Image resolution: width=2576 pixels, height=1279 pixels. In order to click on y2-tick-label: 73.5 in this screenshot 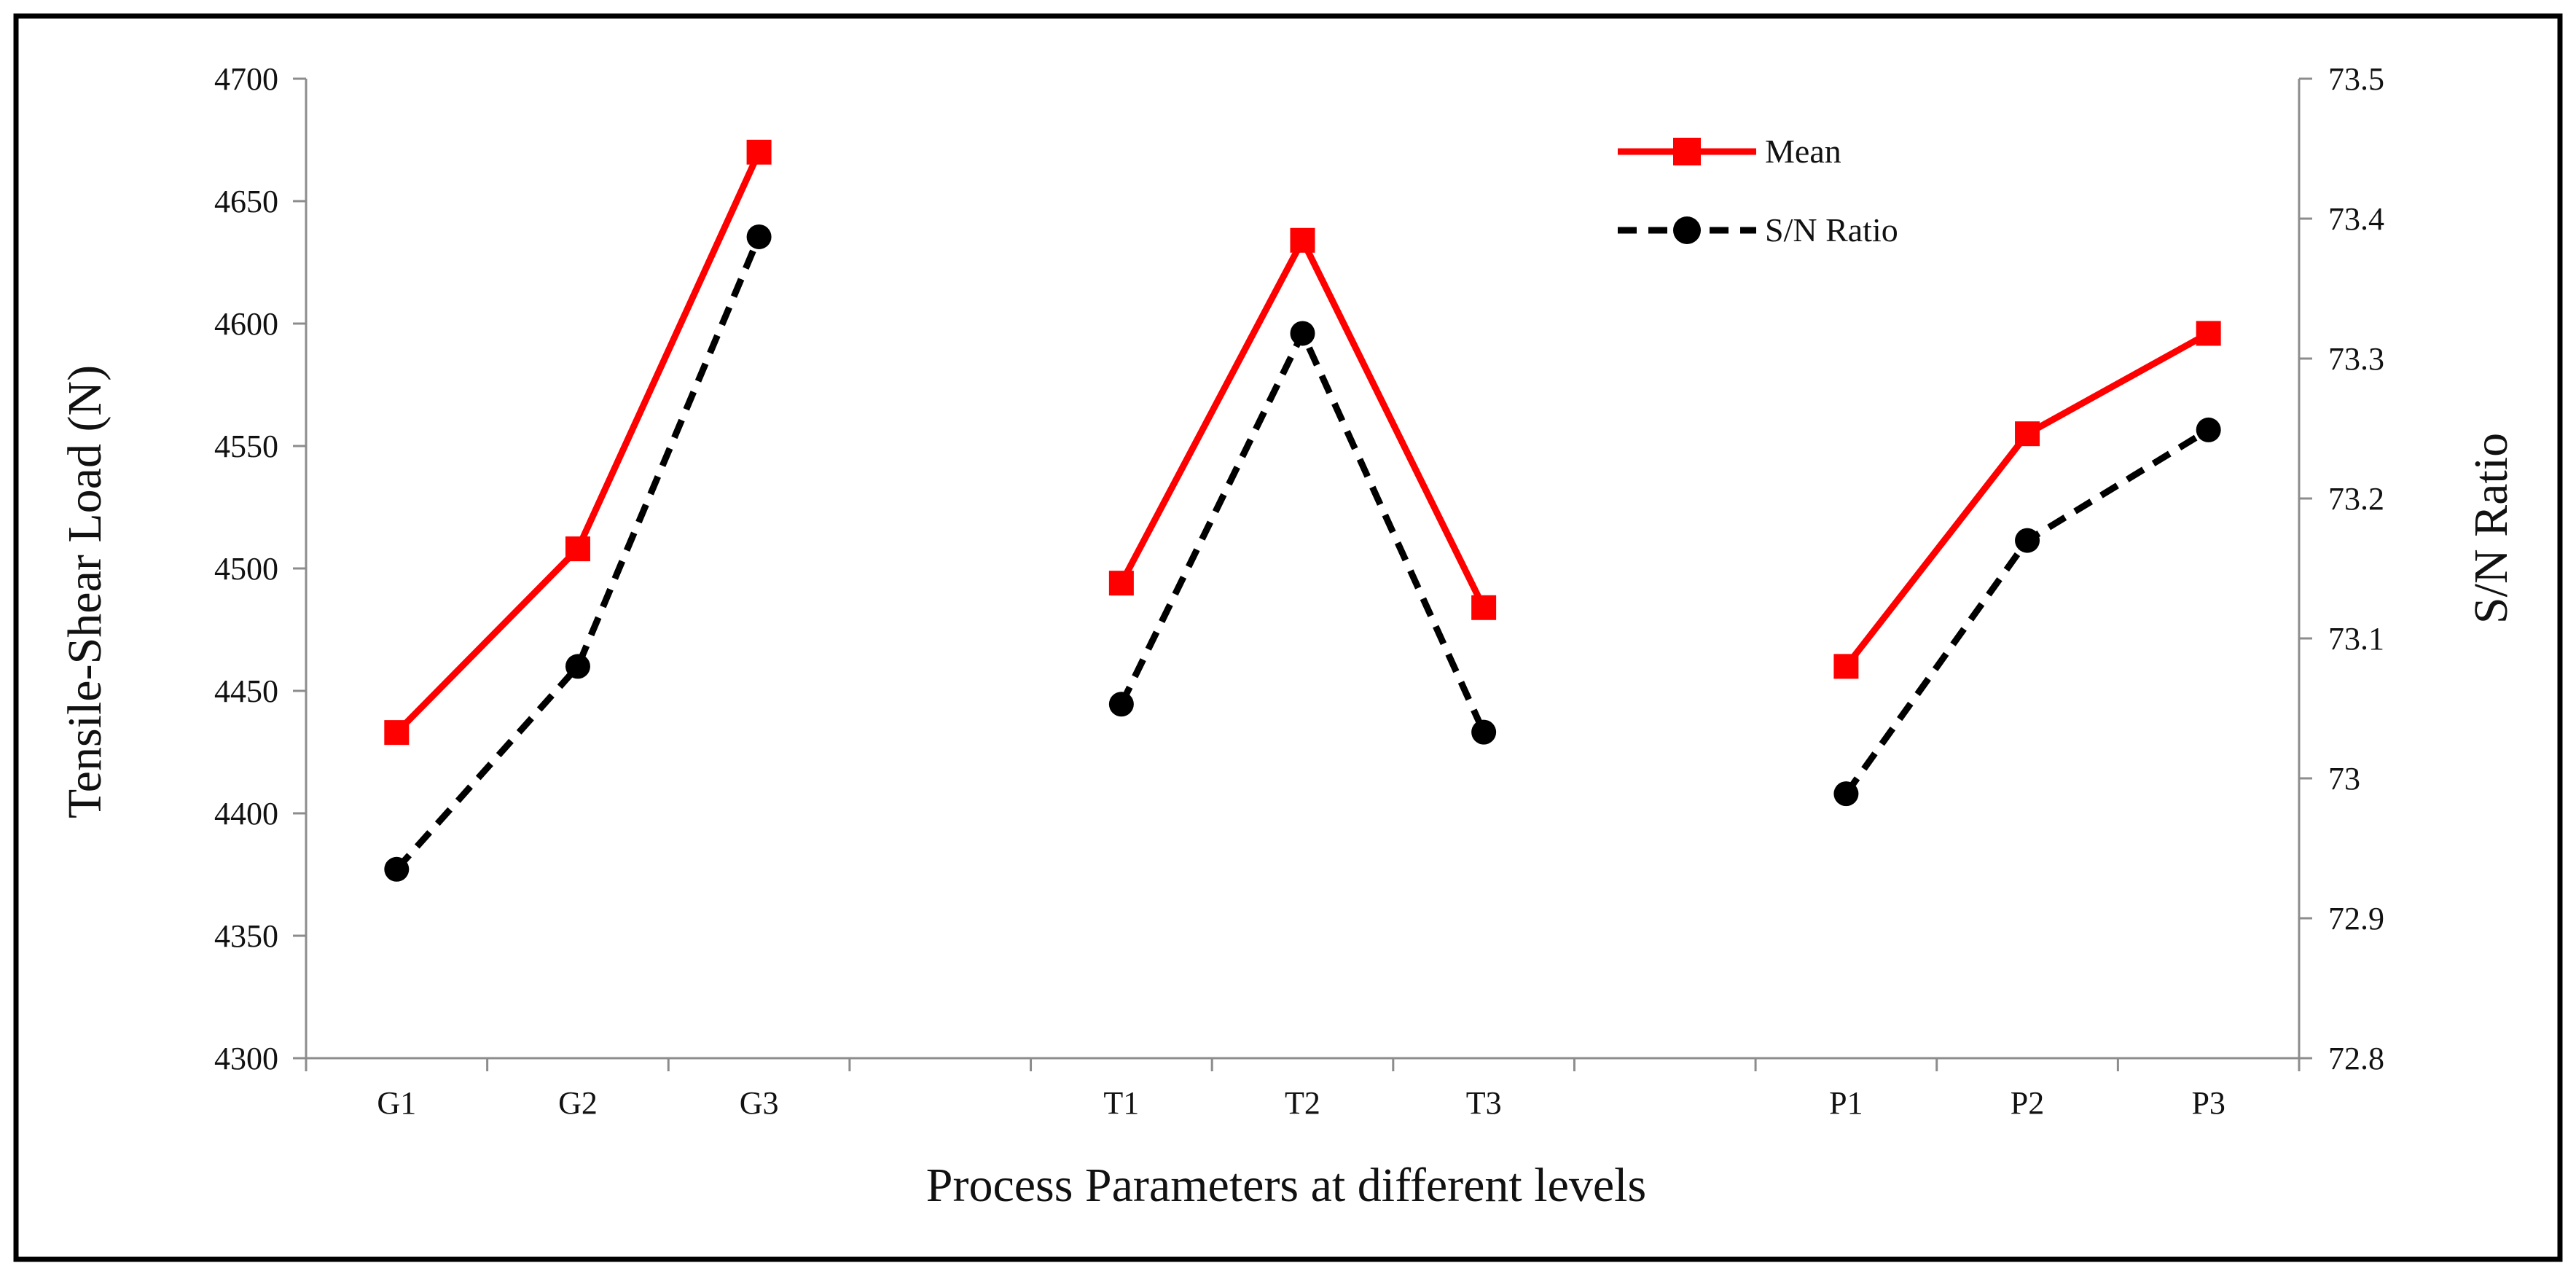, I will do `click(2356, 79)`.